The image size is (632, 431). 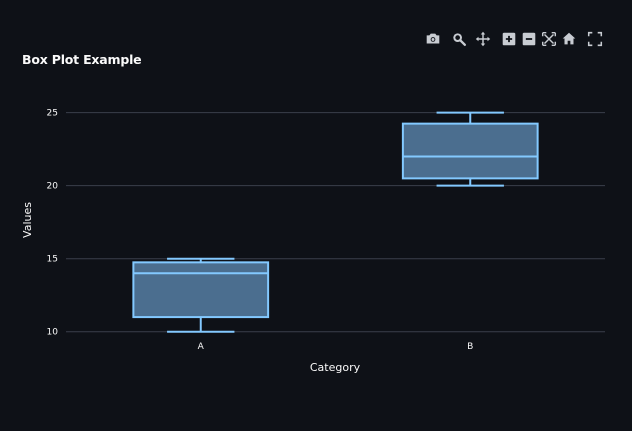 I want to click on home-icon, so click(x=569, y=38).